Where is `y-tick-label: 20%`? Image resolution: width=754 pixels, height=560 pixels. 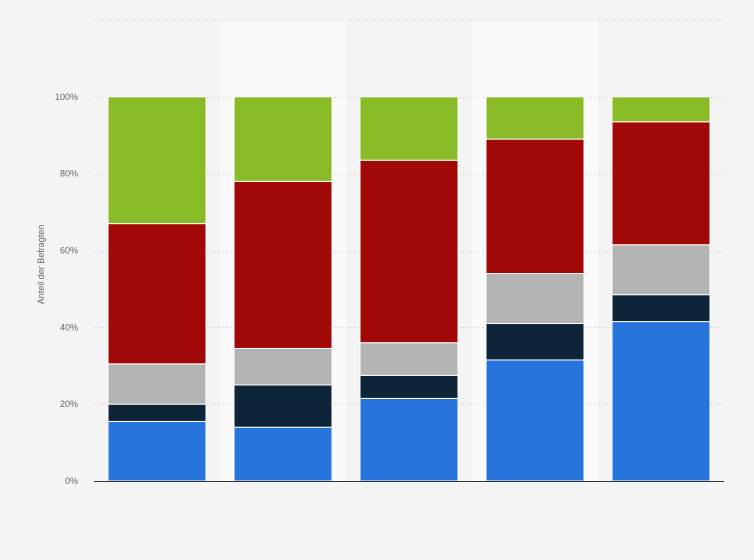 y-tick-label: 20% is located at coordinates (69, 404).